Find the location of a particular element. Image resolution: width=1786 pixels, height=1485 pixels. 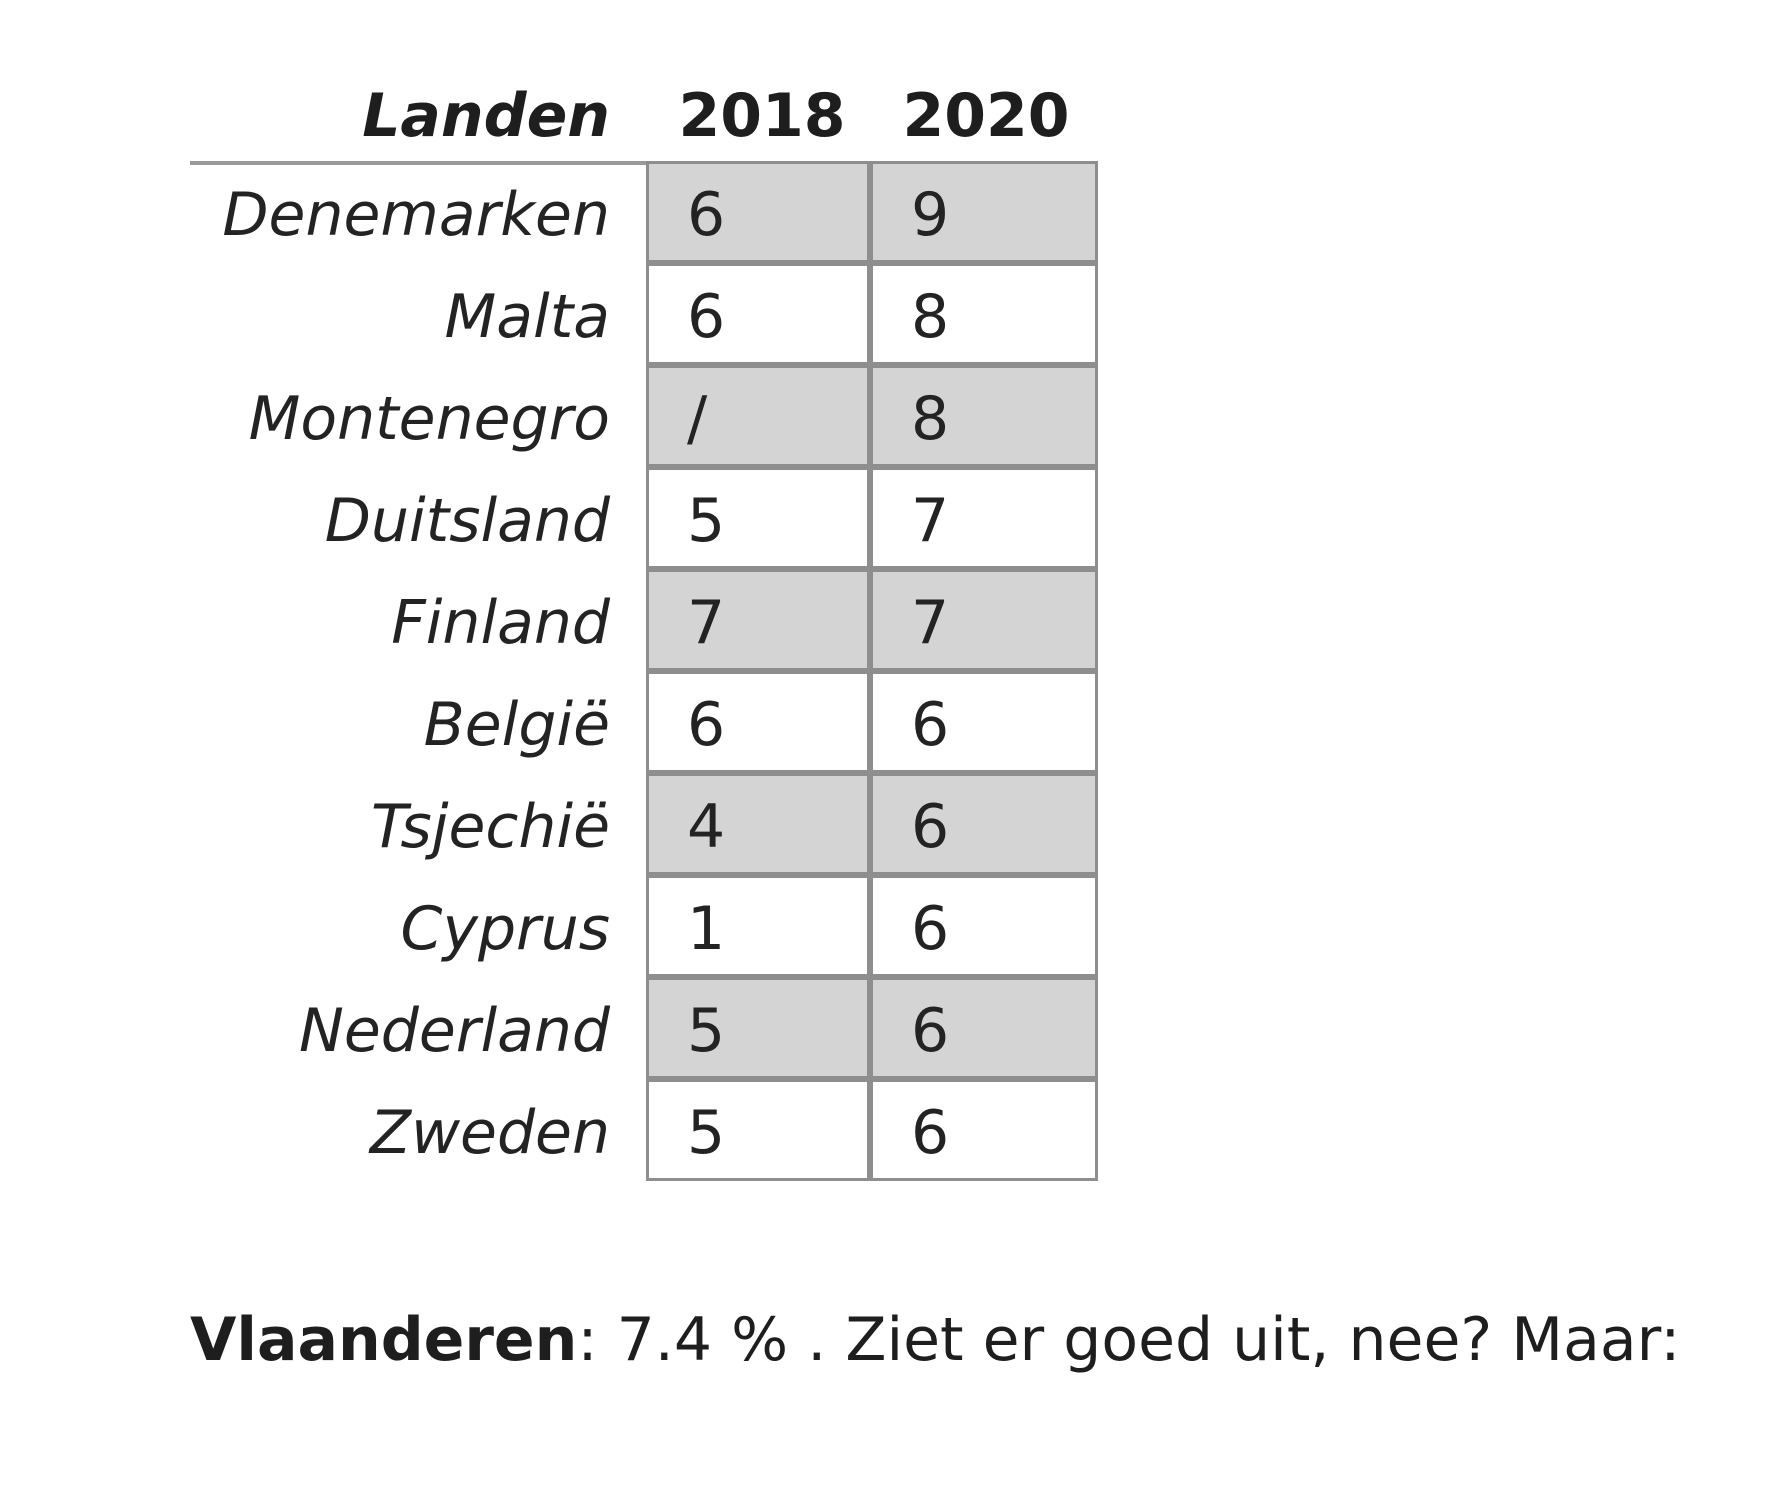

country-name: Cyprus is located at coordinates (505, 929).